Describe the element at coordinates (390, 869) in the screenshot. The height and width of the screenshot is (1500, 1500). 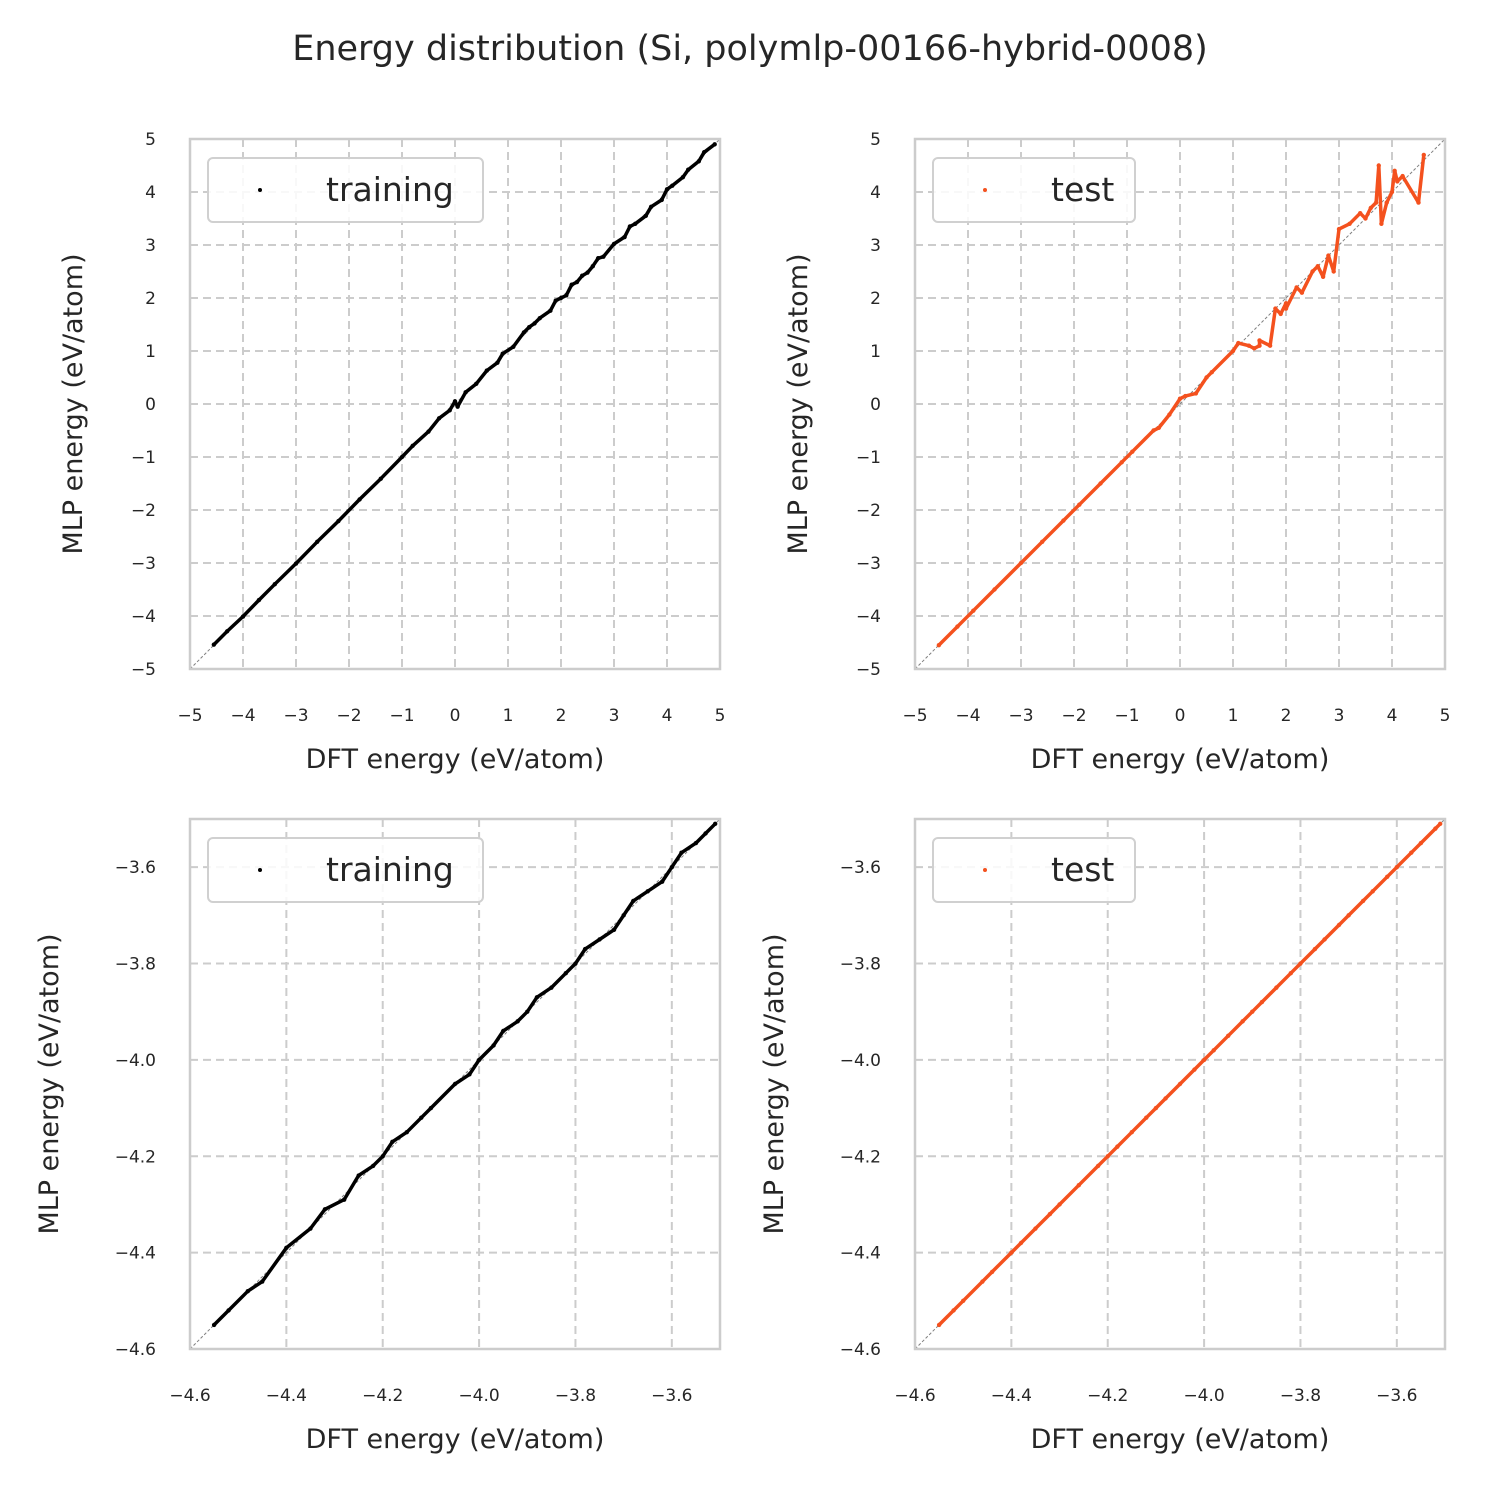
I see `panel-2-legend-label: training` at that location.